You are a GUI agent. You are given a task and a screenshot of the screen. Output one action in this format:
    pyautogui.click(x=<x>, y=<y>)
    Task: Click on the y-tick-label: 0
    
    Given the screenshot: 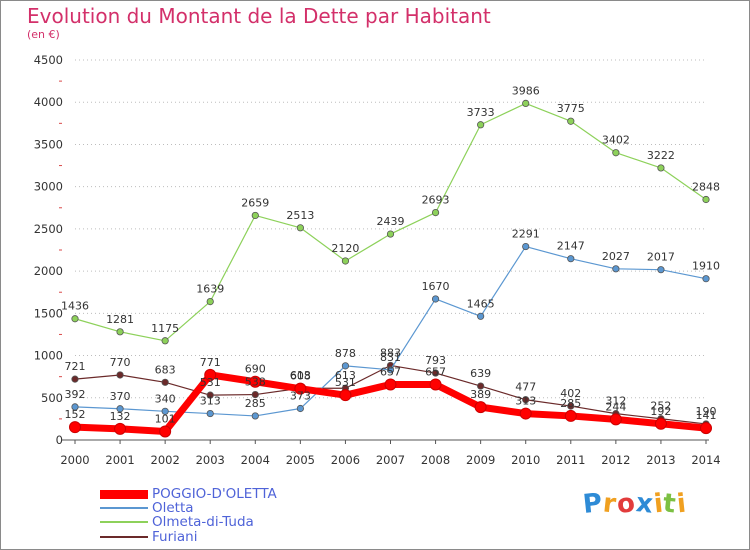 What is the action you would take?
    pyautogui.click(x=59, y=440)
    